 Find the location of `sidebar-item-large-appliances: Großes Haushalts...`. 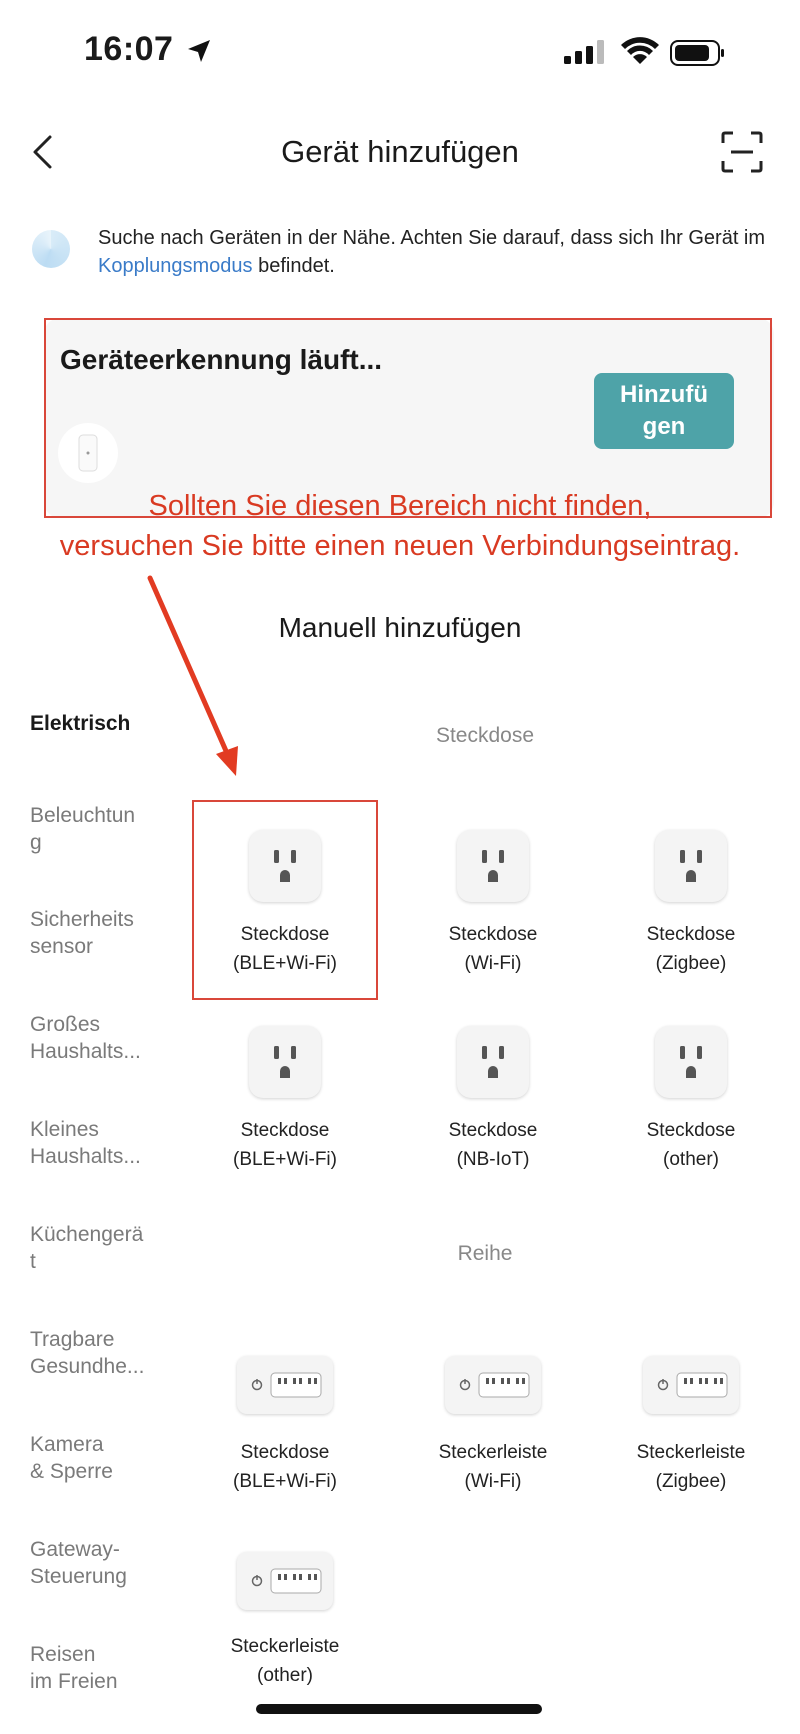

sidebar-item-large-appliances: Großes Haushalts... is located at coordinates (100, 1038).